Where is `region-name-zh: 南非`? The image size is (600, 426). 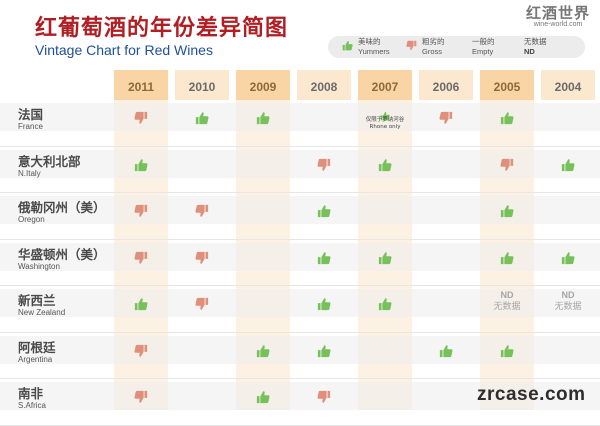 region-name-zh: 南非 is located at coordinates (31, 393).